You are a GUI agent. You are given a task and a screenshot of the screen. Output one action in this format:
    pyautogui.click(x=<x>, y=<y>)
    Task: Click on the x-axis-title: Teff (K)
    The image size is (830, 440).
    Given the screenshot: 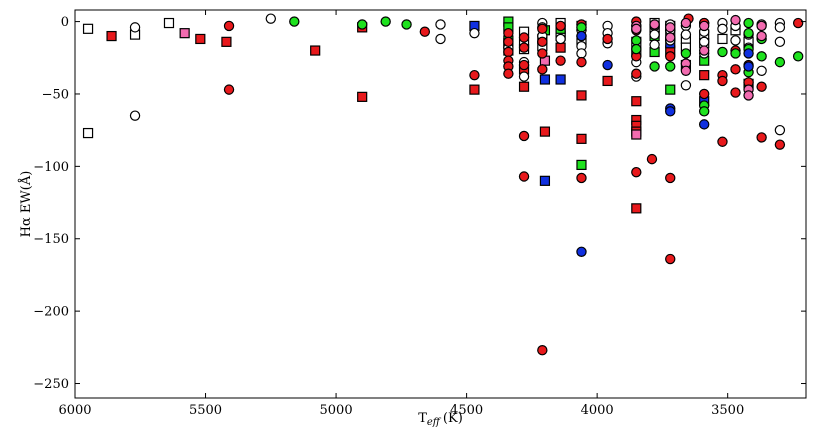 What is the action you would take?
    pyautogui.click(x=440, y=419)
    